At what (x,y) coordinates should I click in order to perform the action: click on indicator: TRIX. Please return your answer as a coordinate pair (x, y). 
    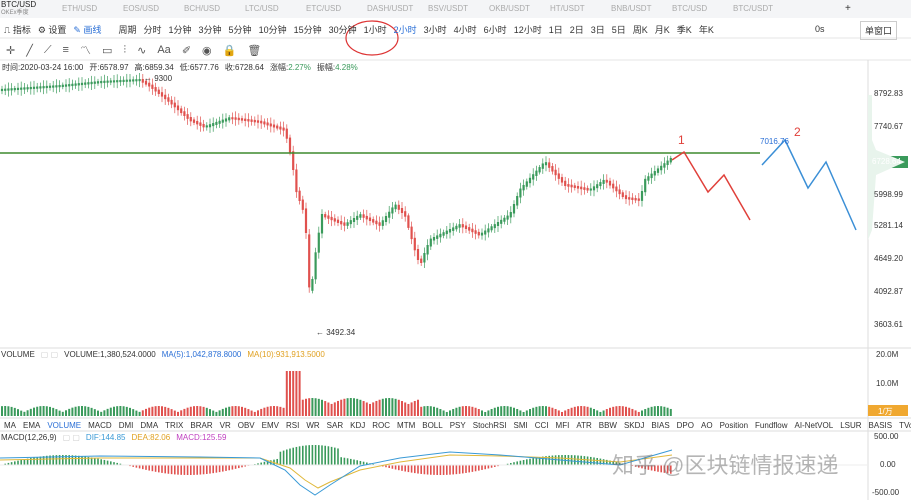
    Looking at the image, I should click on (174, 425).